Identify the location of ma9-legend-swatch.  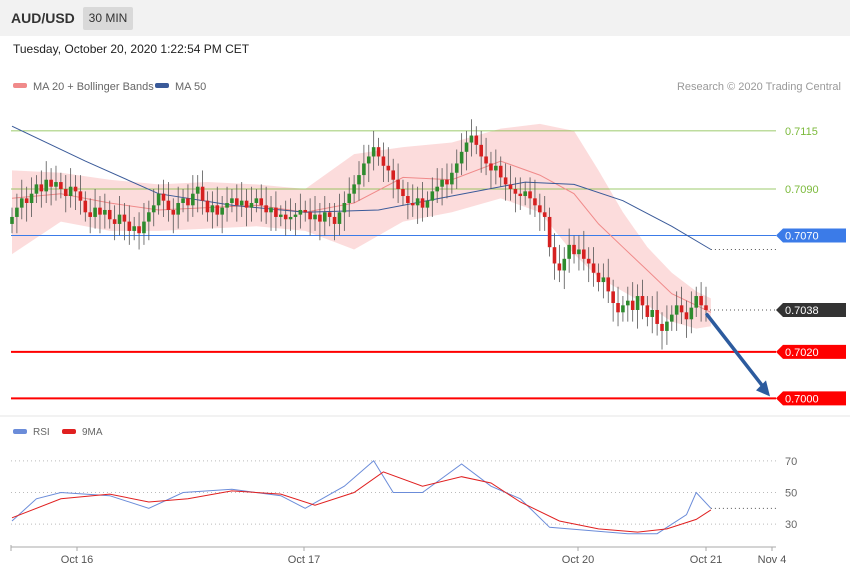
(69, 431).